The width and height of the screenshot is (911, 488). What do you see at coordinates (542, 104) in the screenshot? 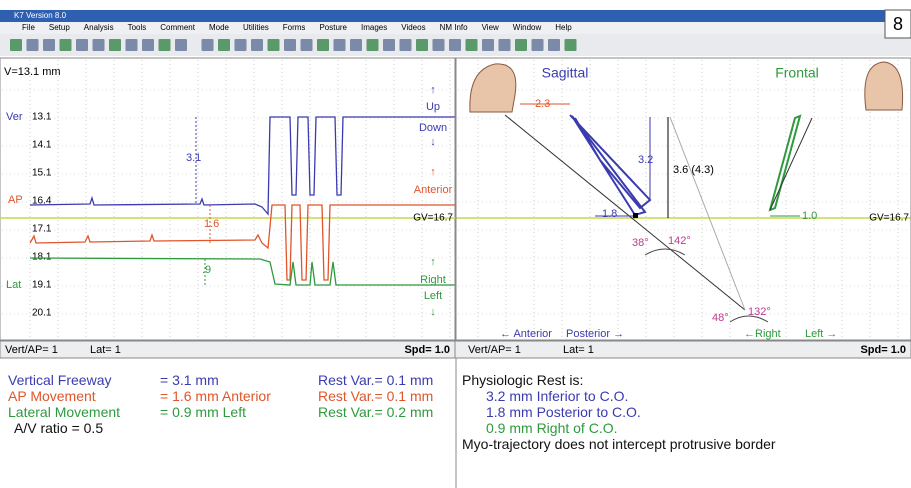
I see `annotation: 2.3` at bounding box center [542, 104].